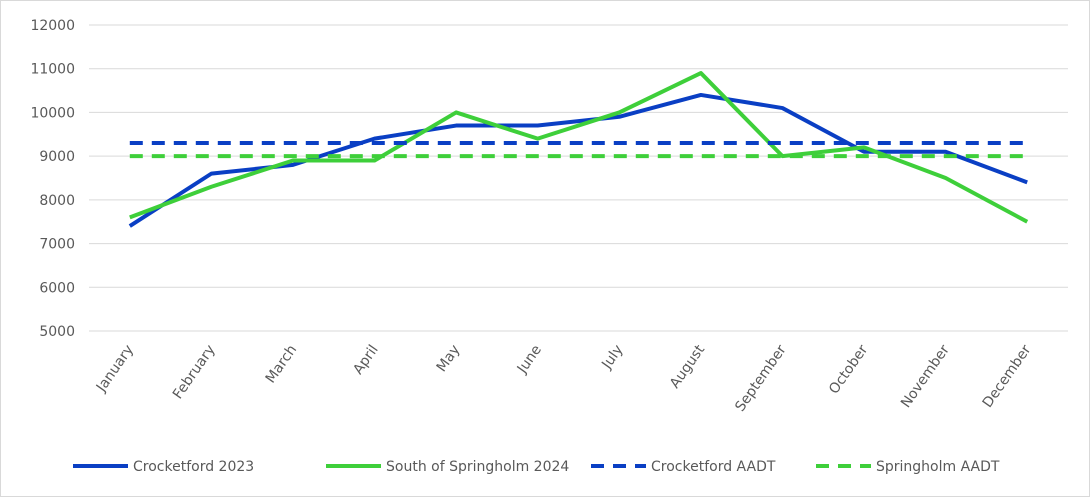  Describe the element at coordinates (713, 467) in the screenshot. I see `legend-label: Crocketford AADT` at that location.